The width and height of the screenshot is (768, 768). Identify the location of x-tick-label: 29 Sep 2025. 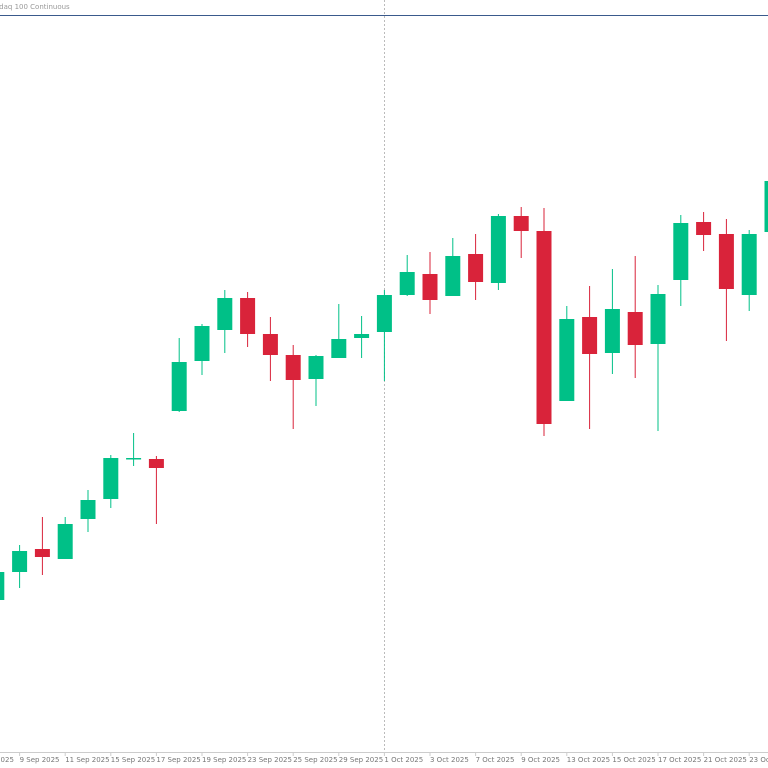
(361, 760).